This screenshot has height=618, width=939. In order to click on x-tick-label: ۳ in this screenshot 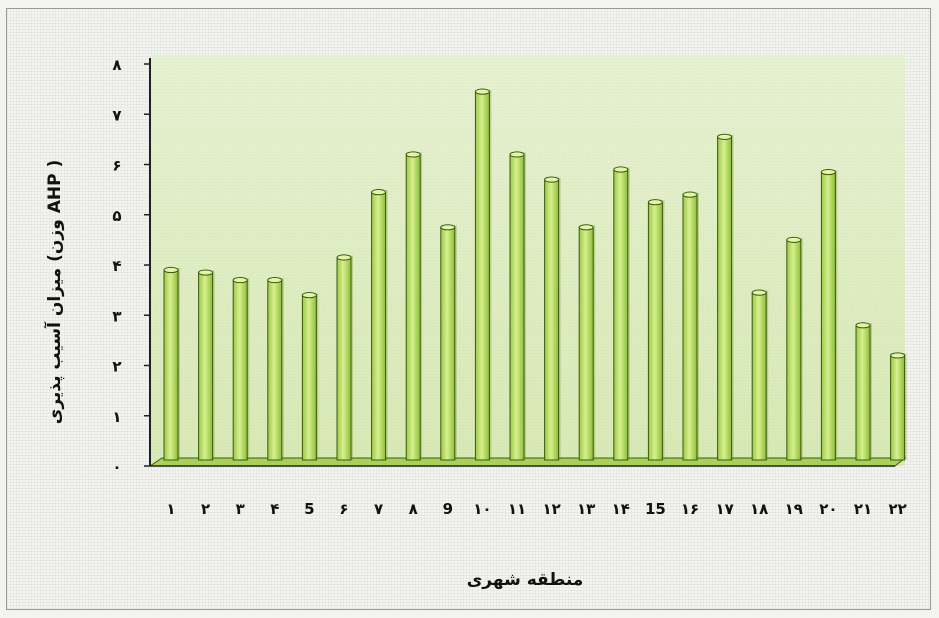, I will do `click(240, 509)`.